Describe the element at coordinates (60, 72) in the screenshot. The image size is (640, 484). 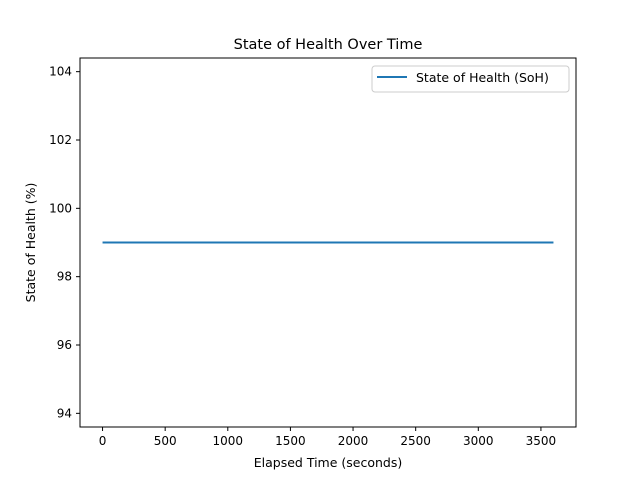
I see `y-tick-label: 104` at that location.